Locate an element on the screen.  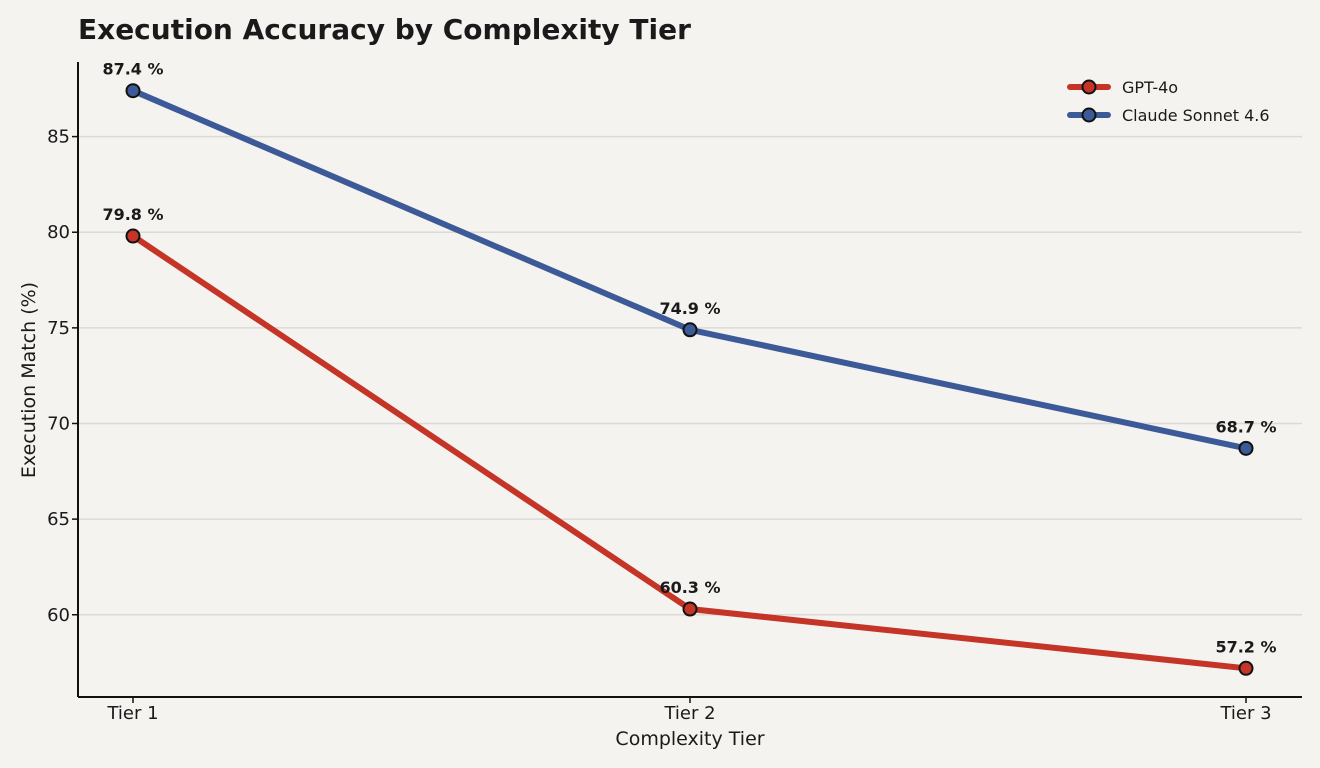
legend-label: Claude Sonnet 4.6 is located at coordinates (1196, 115).